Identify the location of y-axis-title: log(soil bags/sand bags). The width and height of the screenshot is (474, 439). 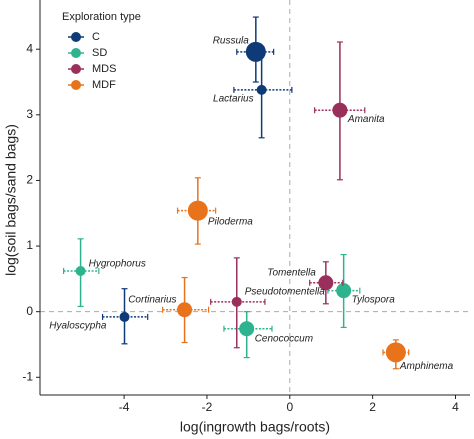
(11, 200).